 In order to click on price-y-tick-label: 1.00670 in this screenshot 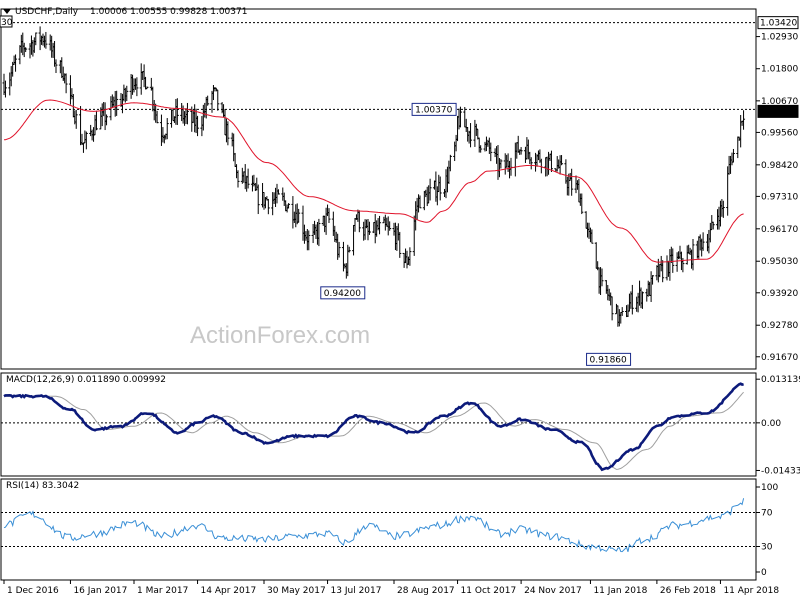, I will do `click(779, 102)`.